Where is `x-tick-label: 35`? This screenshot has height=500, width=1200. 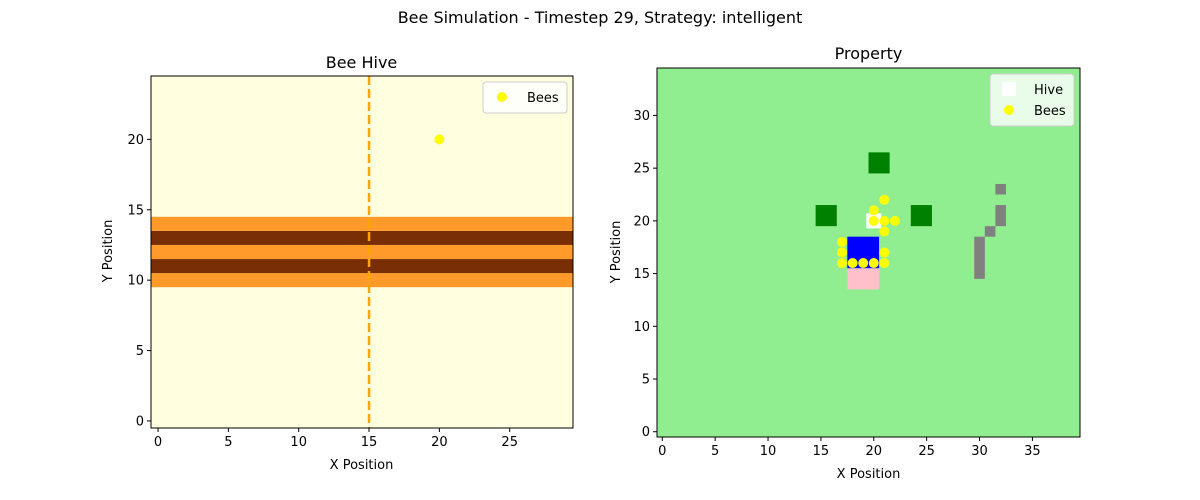 x-tick-label: 35 is located at coordinates (1032, 451).